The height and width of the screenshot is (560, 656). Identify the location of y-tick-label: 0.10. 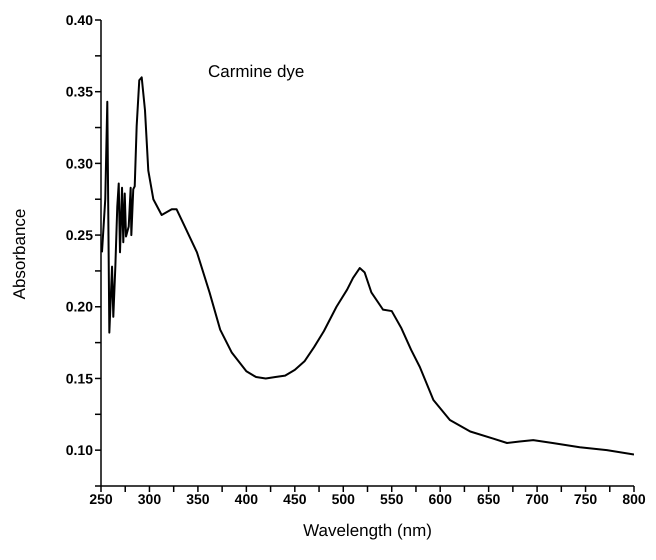
(80, 450).